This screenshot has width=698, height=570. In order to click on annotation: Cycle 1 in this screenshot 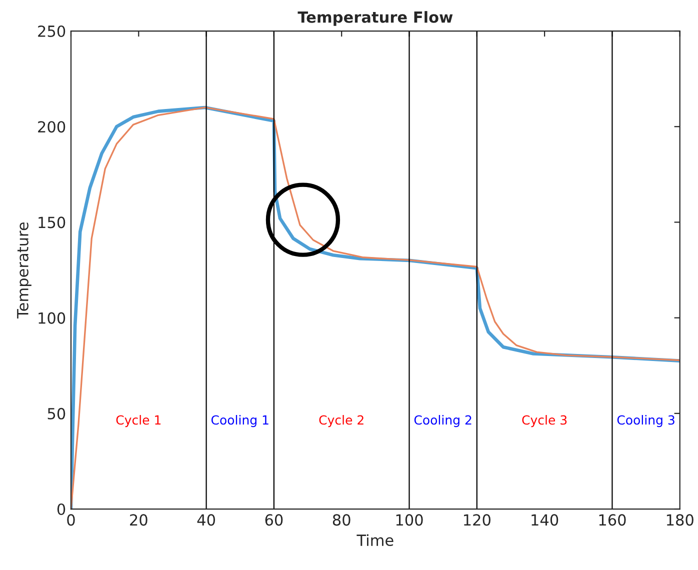, I will do `click(138, 421)`.